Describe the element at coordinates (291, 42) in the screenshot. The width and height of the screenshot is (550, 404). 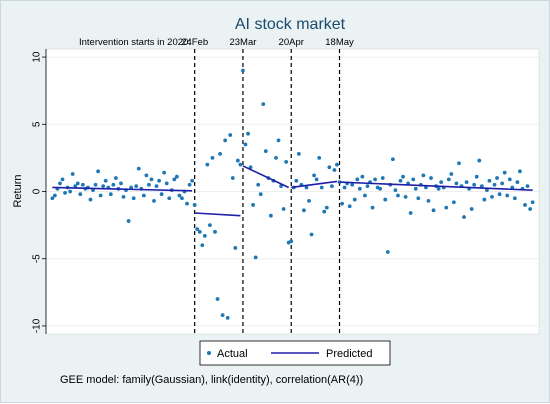
I see `intervention-date-label: 20Apr` at that location.